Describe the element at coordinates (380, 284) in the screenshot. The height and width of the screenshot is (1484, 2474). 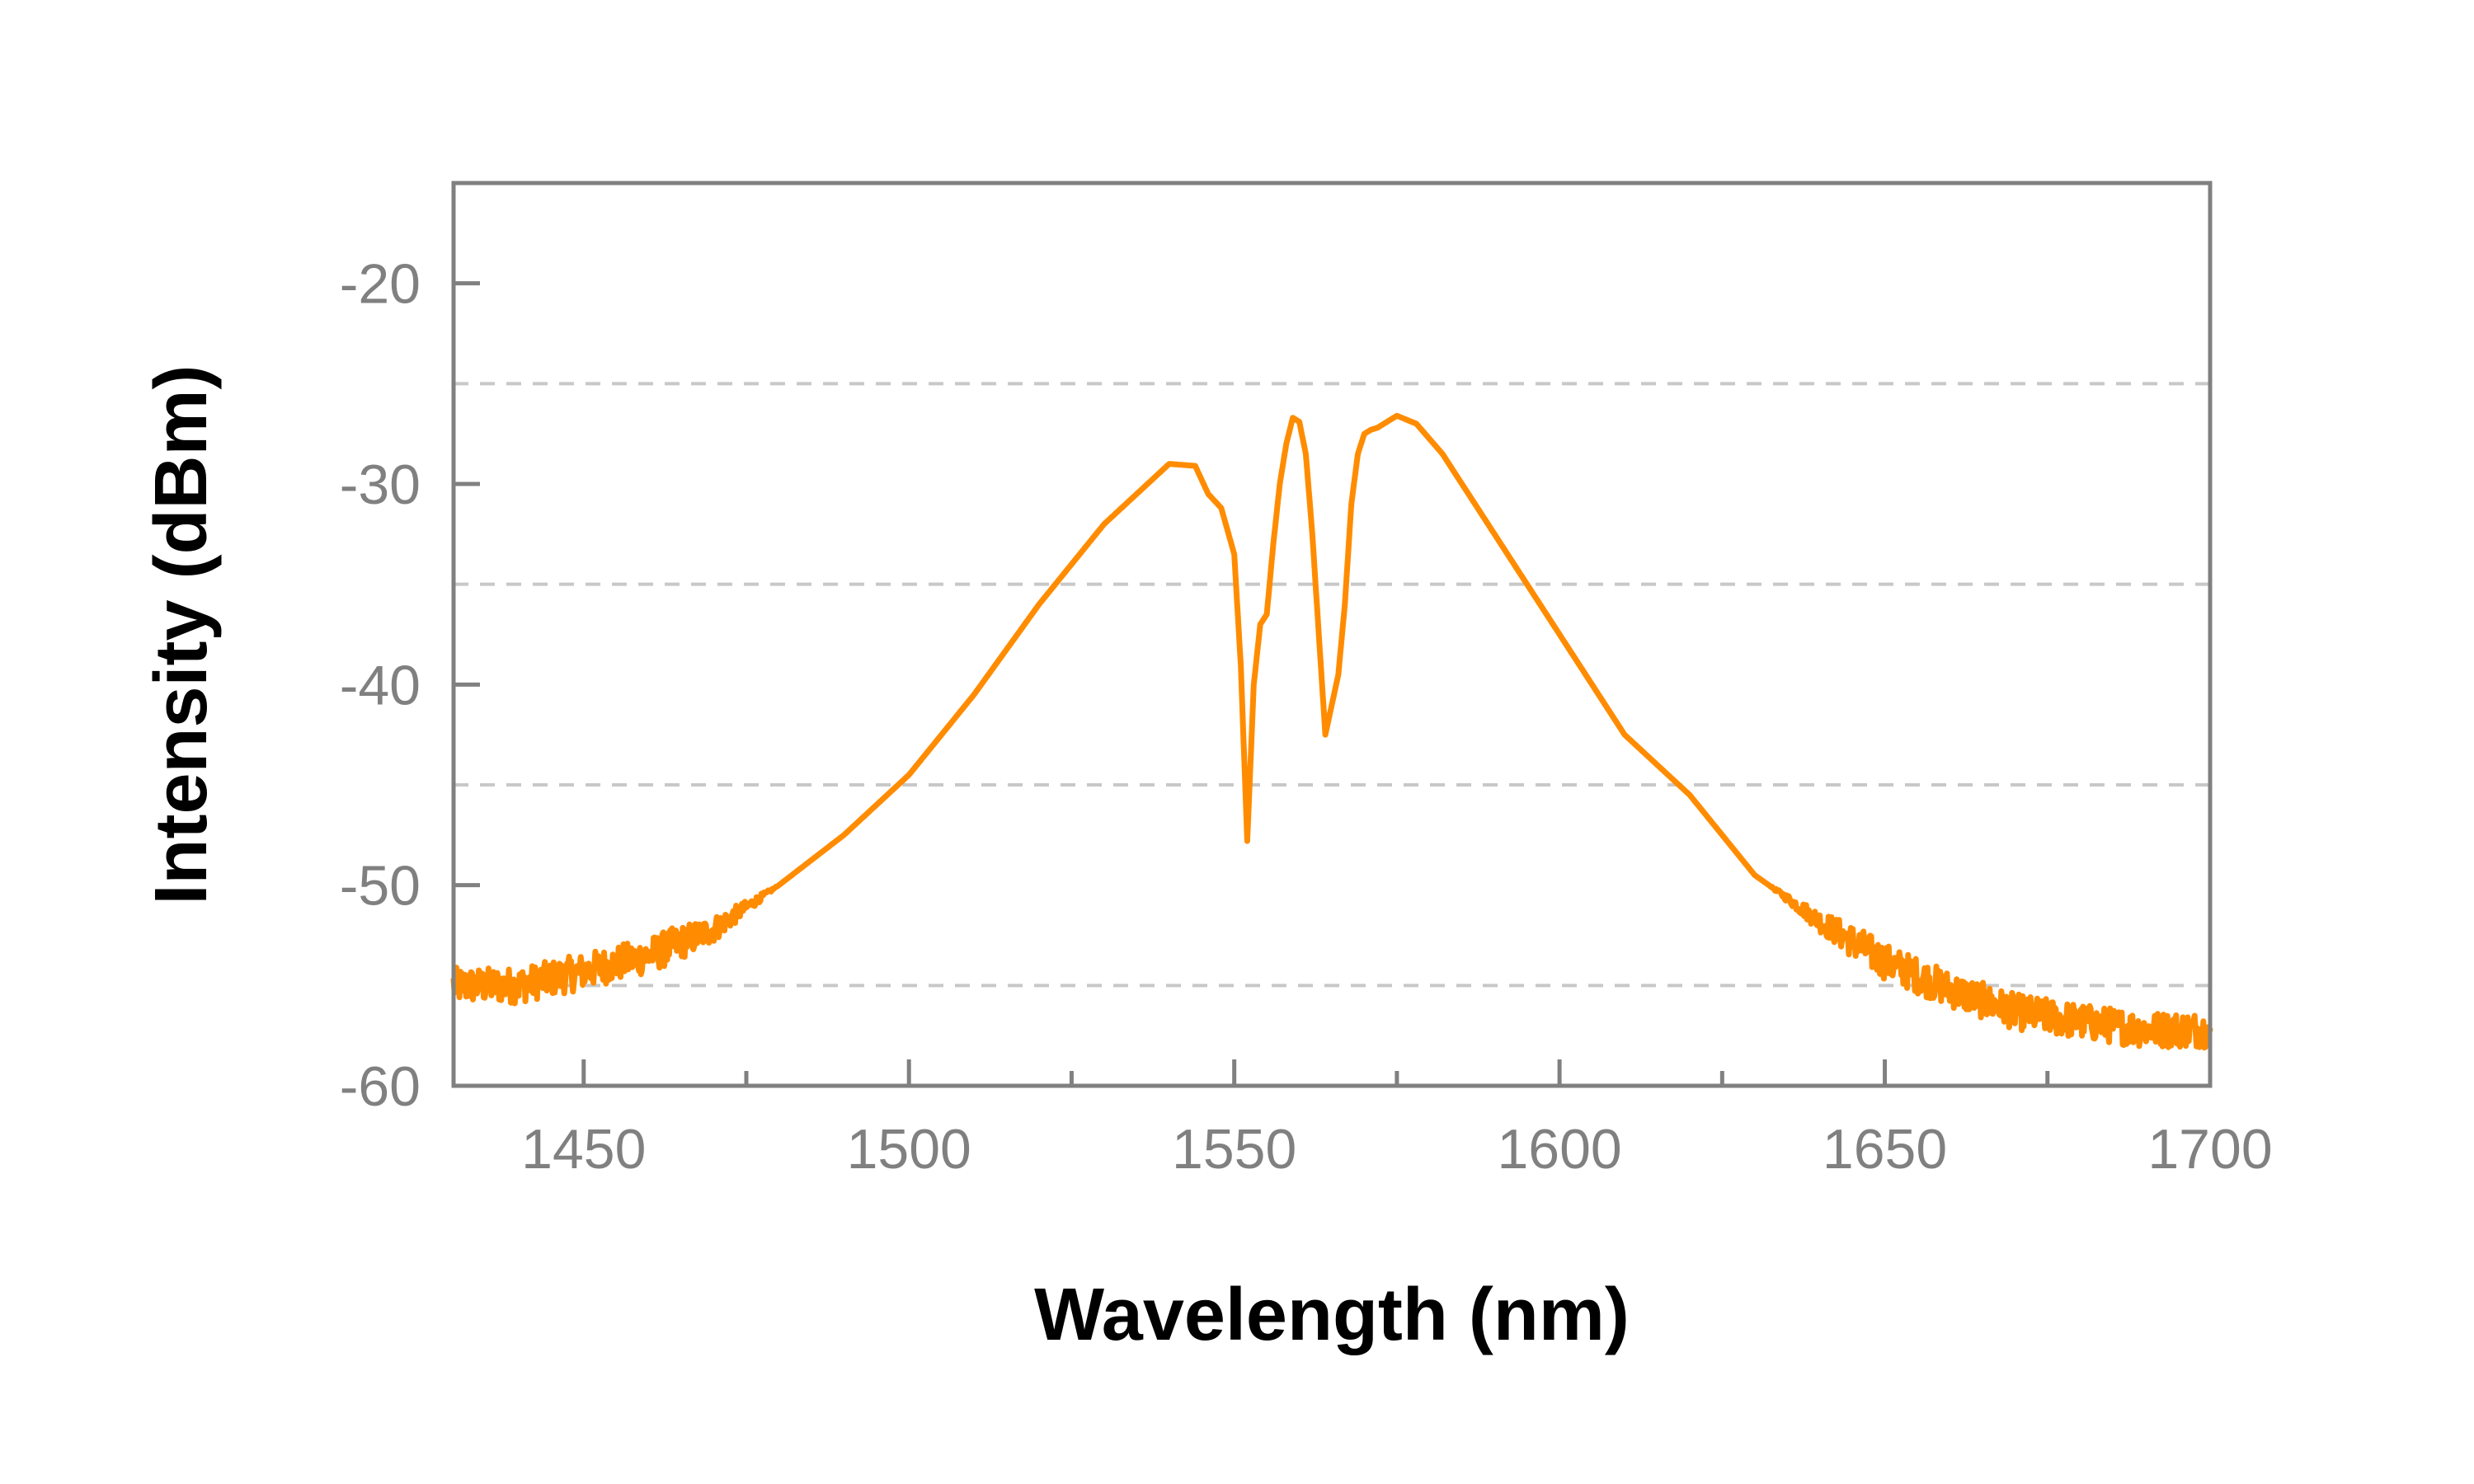
I see `y-tick-label--20: -20` at that location.